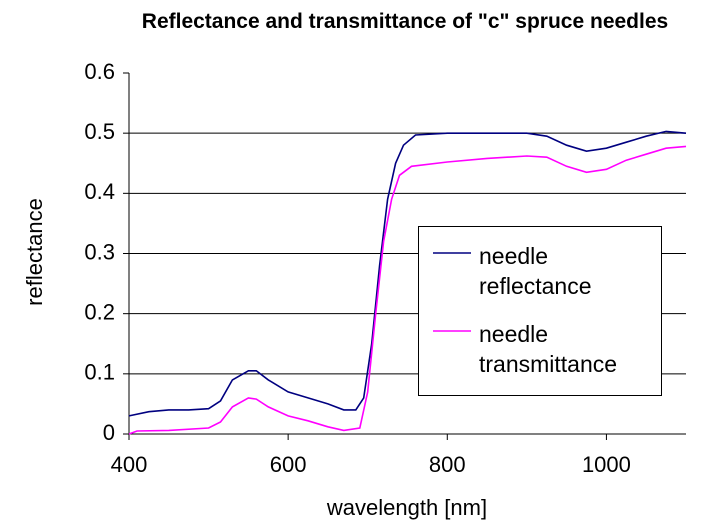 This screenshot has height=525, width=708. What do you see at coordinates (447, 464) in the screenshot?
I see `x-tick-label: 800` at bounding box center [447, 464].